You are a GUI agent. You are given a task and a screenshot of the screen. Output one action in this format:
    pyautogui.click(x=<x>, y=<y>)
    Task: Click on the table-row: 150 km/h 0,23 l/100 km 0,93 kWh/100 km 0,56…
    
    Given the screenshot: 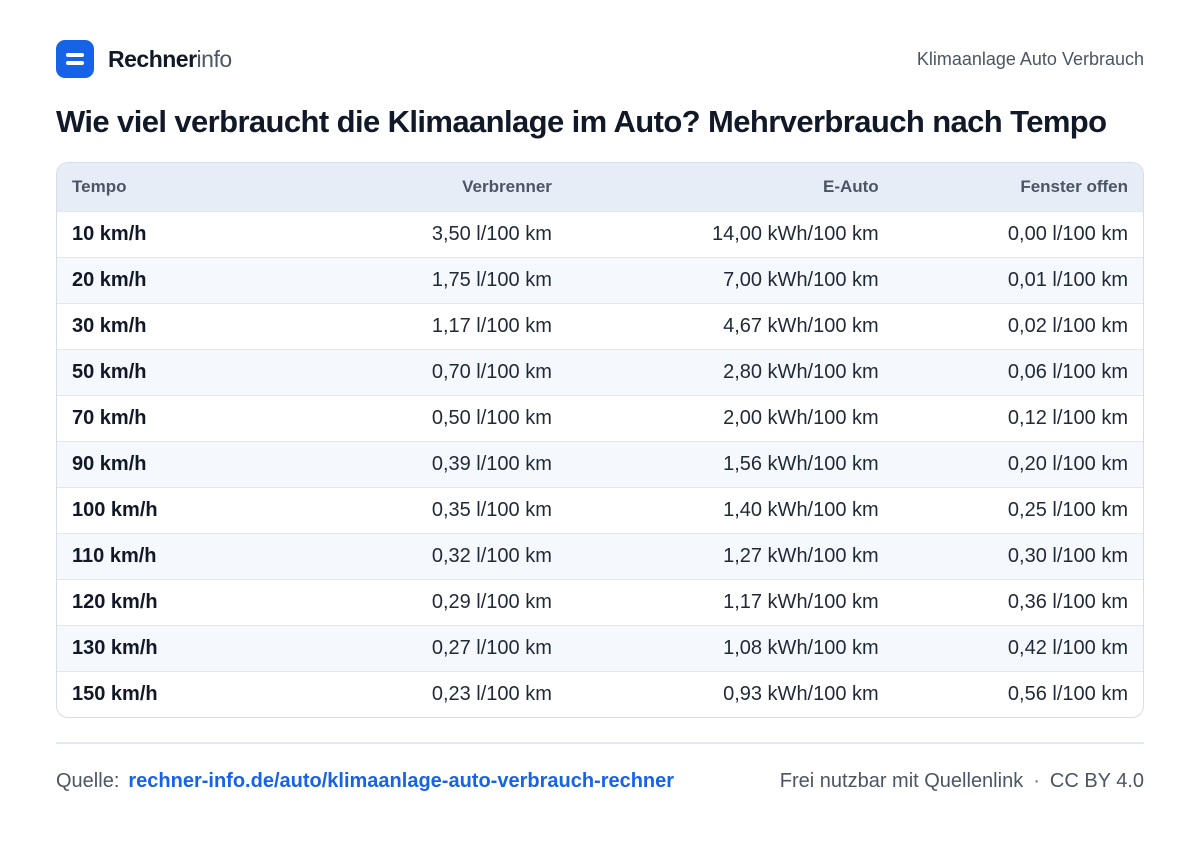 What is the action you would take?
    pyautogui.click(x=600, y=694)
    